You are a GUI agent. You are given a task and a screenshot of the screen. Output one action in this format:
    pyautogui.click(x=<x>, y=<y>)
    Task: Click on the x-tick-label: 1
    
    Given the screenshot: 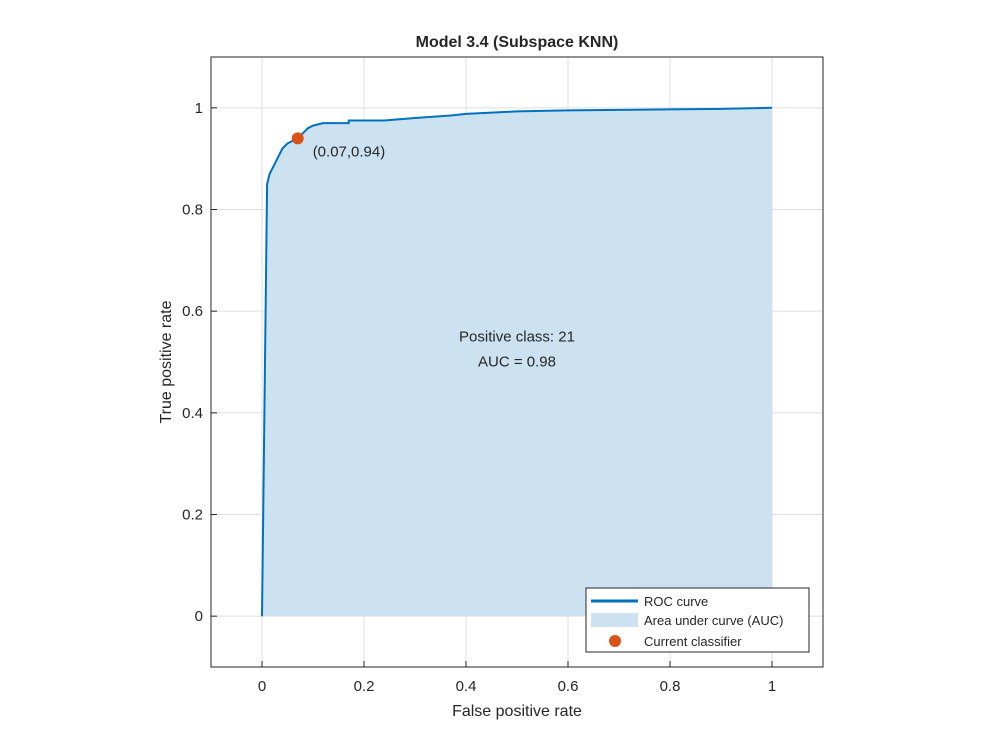 What is the action you would take?
    pyautogui.click(x=772, y=686)
    